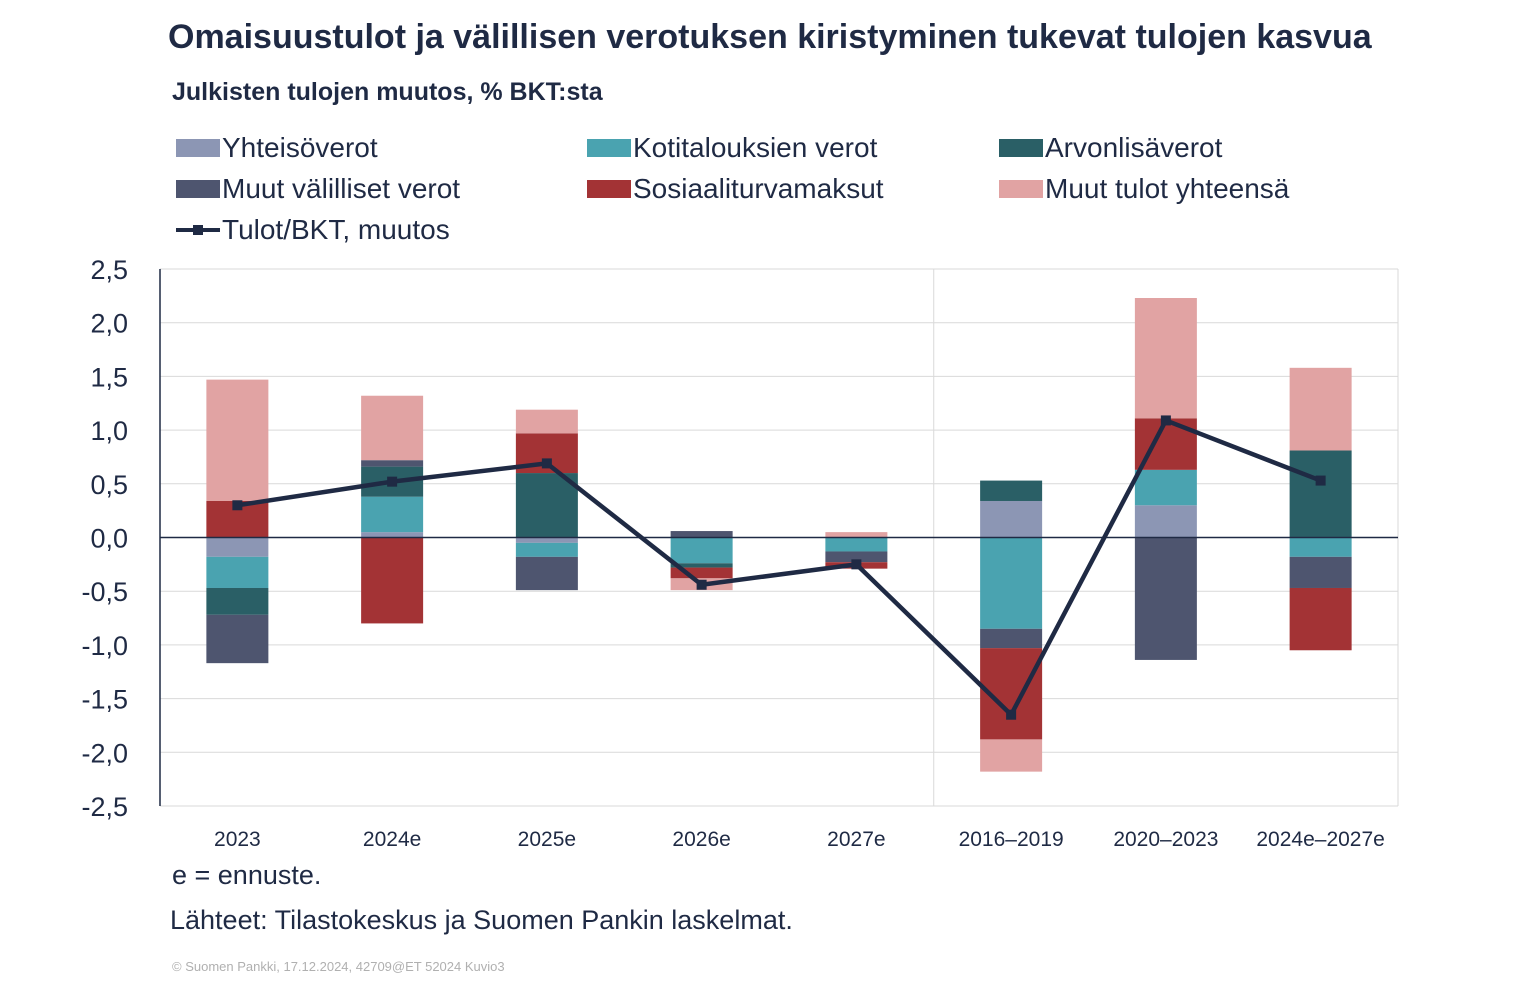 The width and height of the screenshot is (1526, 997). Describe the element at coordinates (755, 147) in the screenshot. I see `legend-label: Kotitalouksien verot` at that location.